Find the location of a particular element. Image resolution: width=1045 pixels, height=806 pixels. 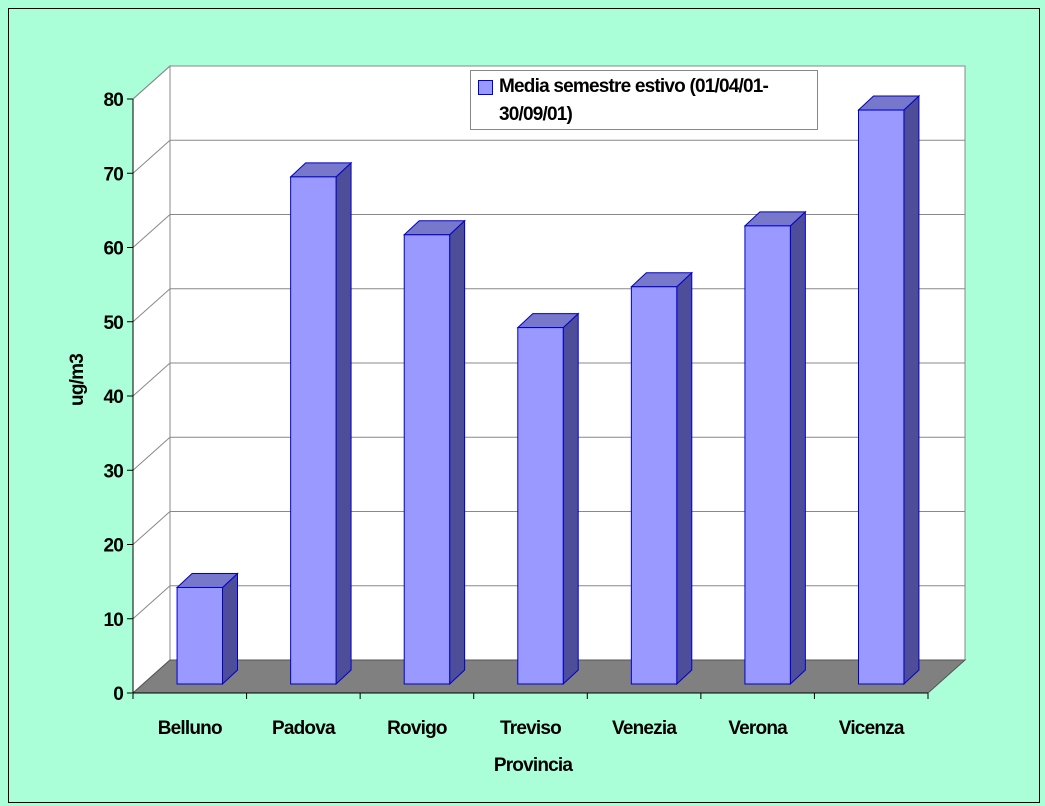

x-tick-label: Venezia is located at coordinates (644, 728).